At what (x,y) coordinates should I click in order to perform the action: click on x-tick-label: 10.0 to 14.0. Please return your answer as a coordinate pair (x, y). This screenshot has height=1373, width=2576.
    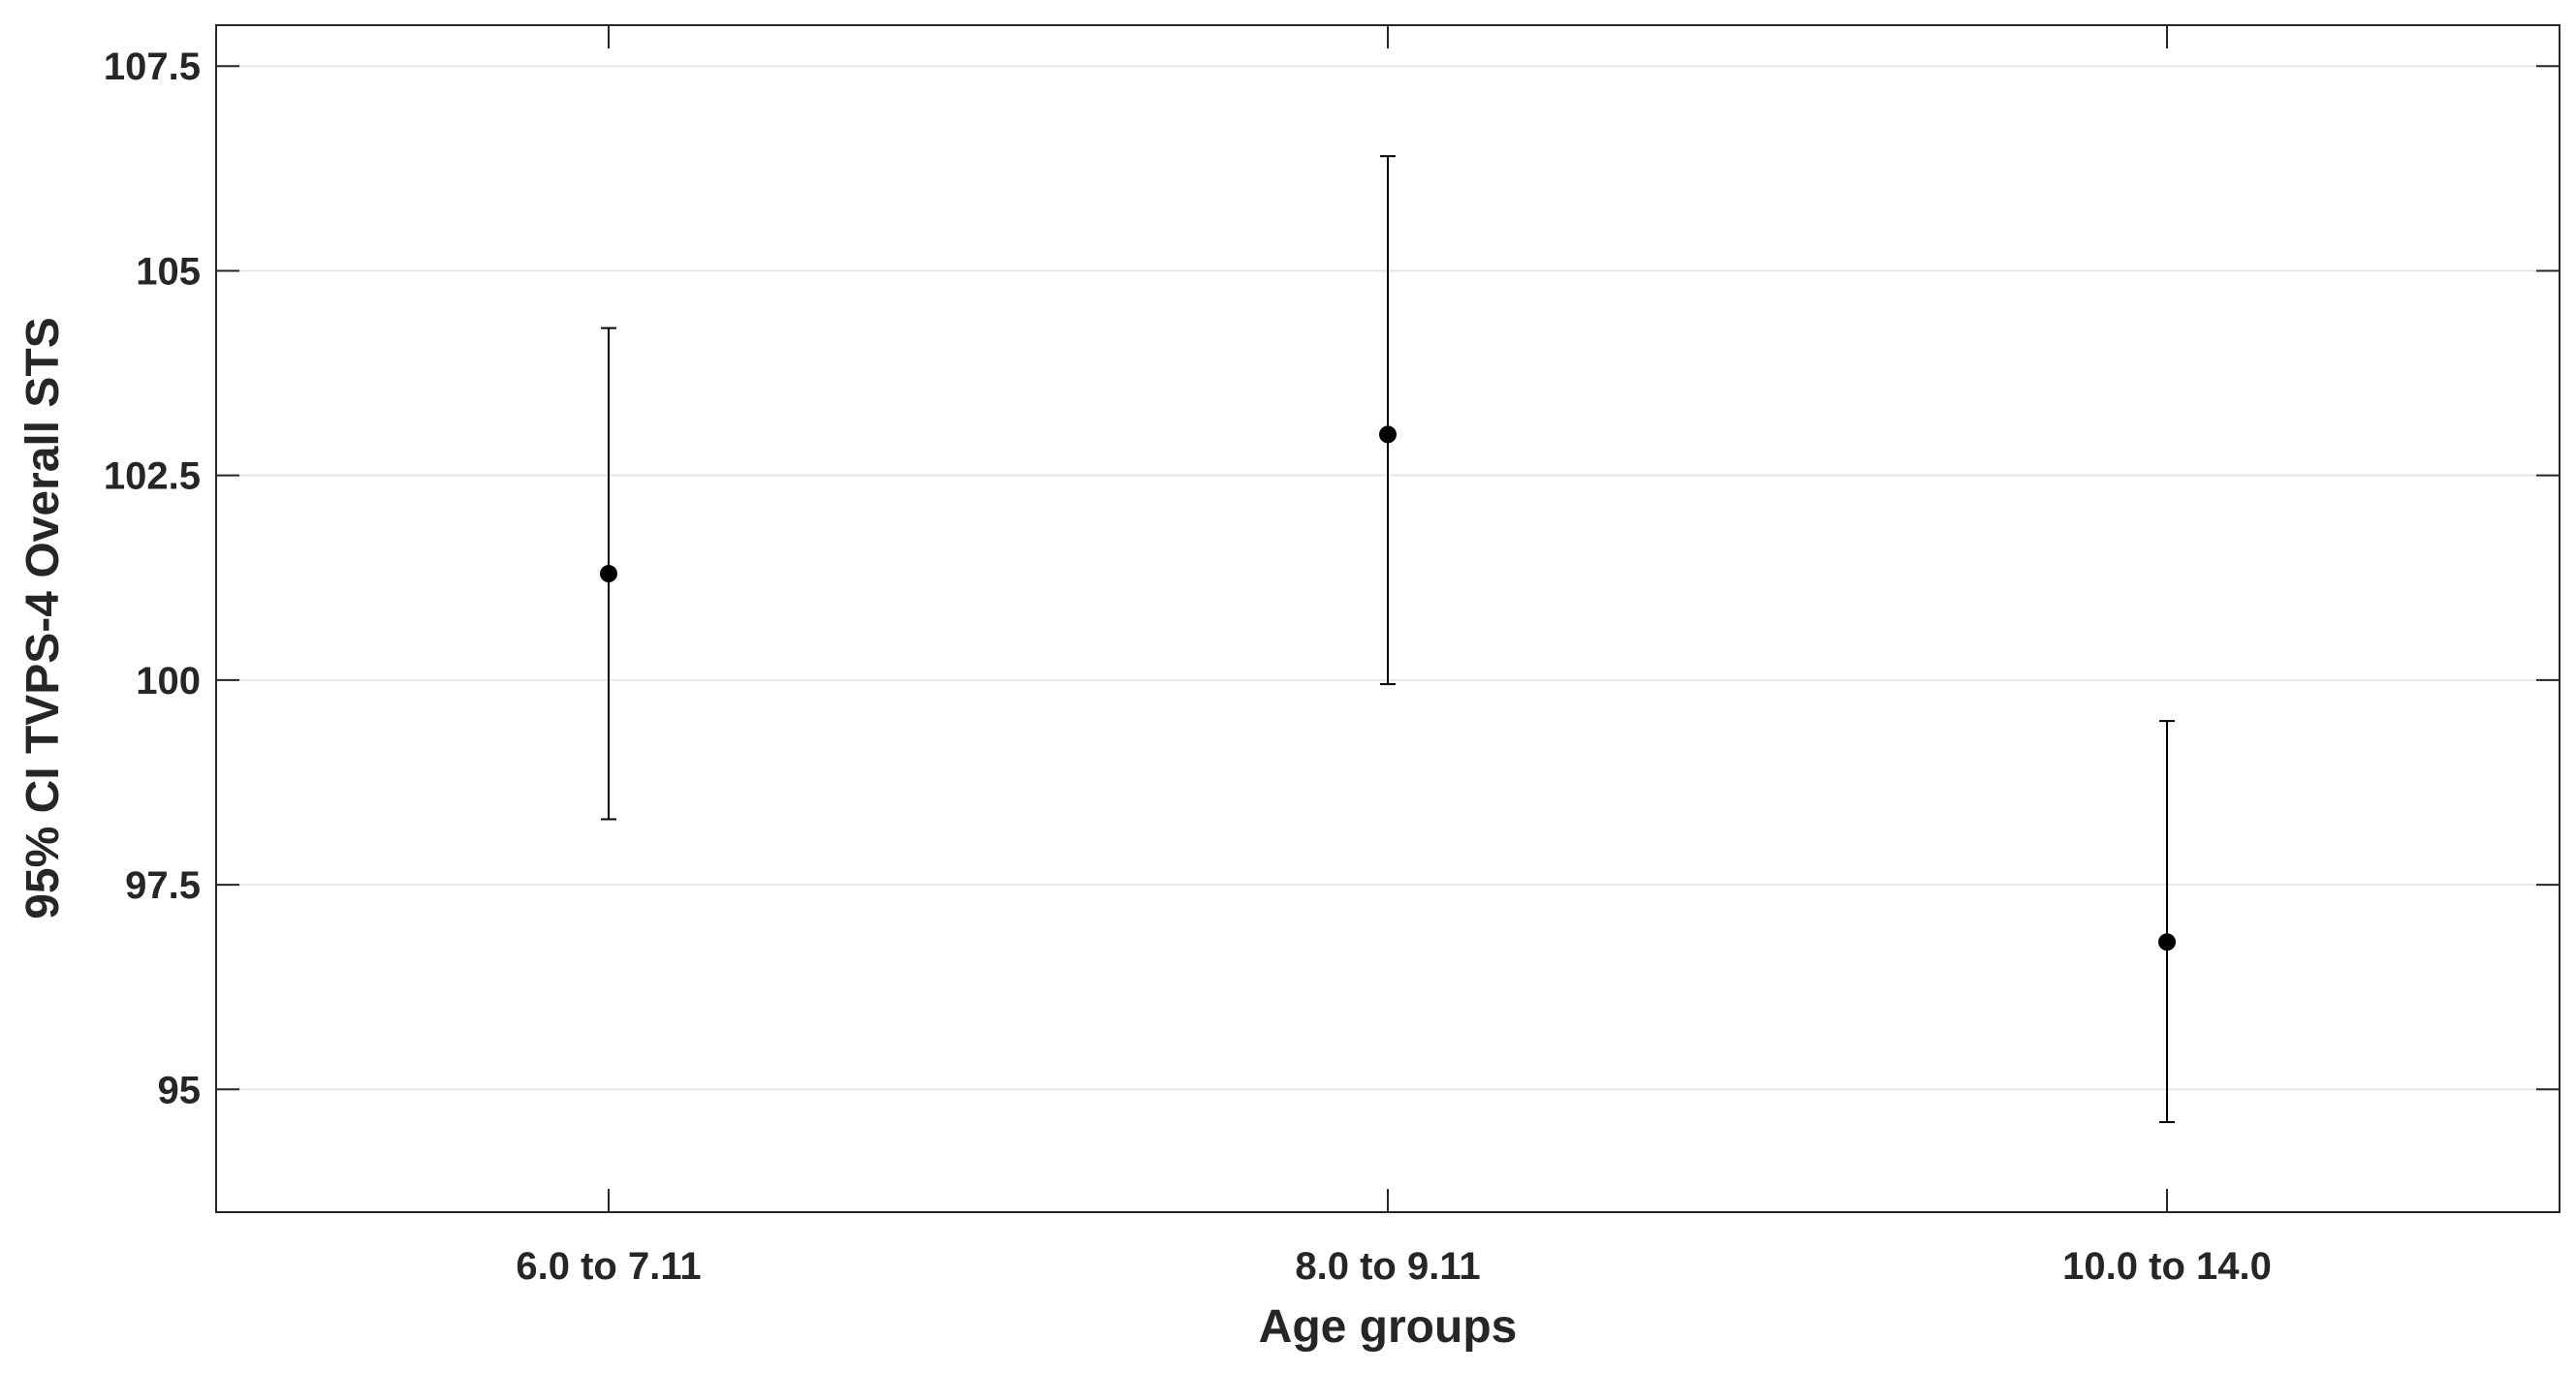
    Looking at the image, I should click on (2167, 1266).